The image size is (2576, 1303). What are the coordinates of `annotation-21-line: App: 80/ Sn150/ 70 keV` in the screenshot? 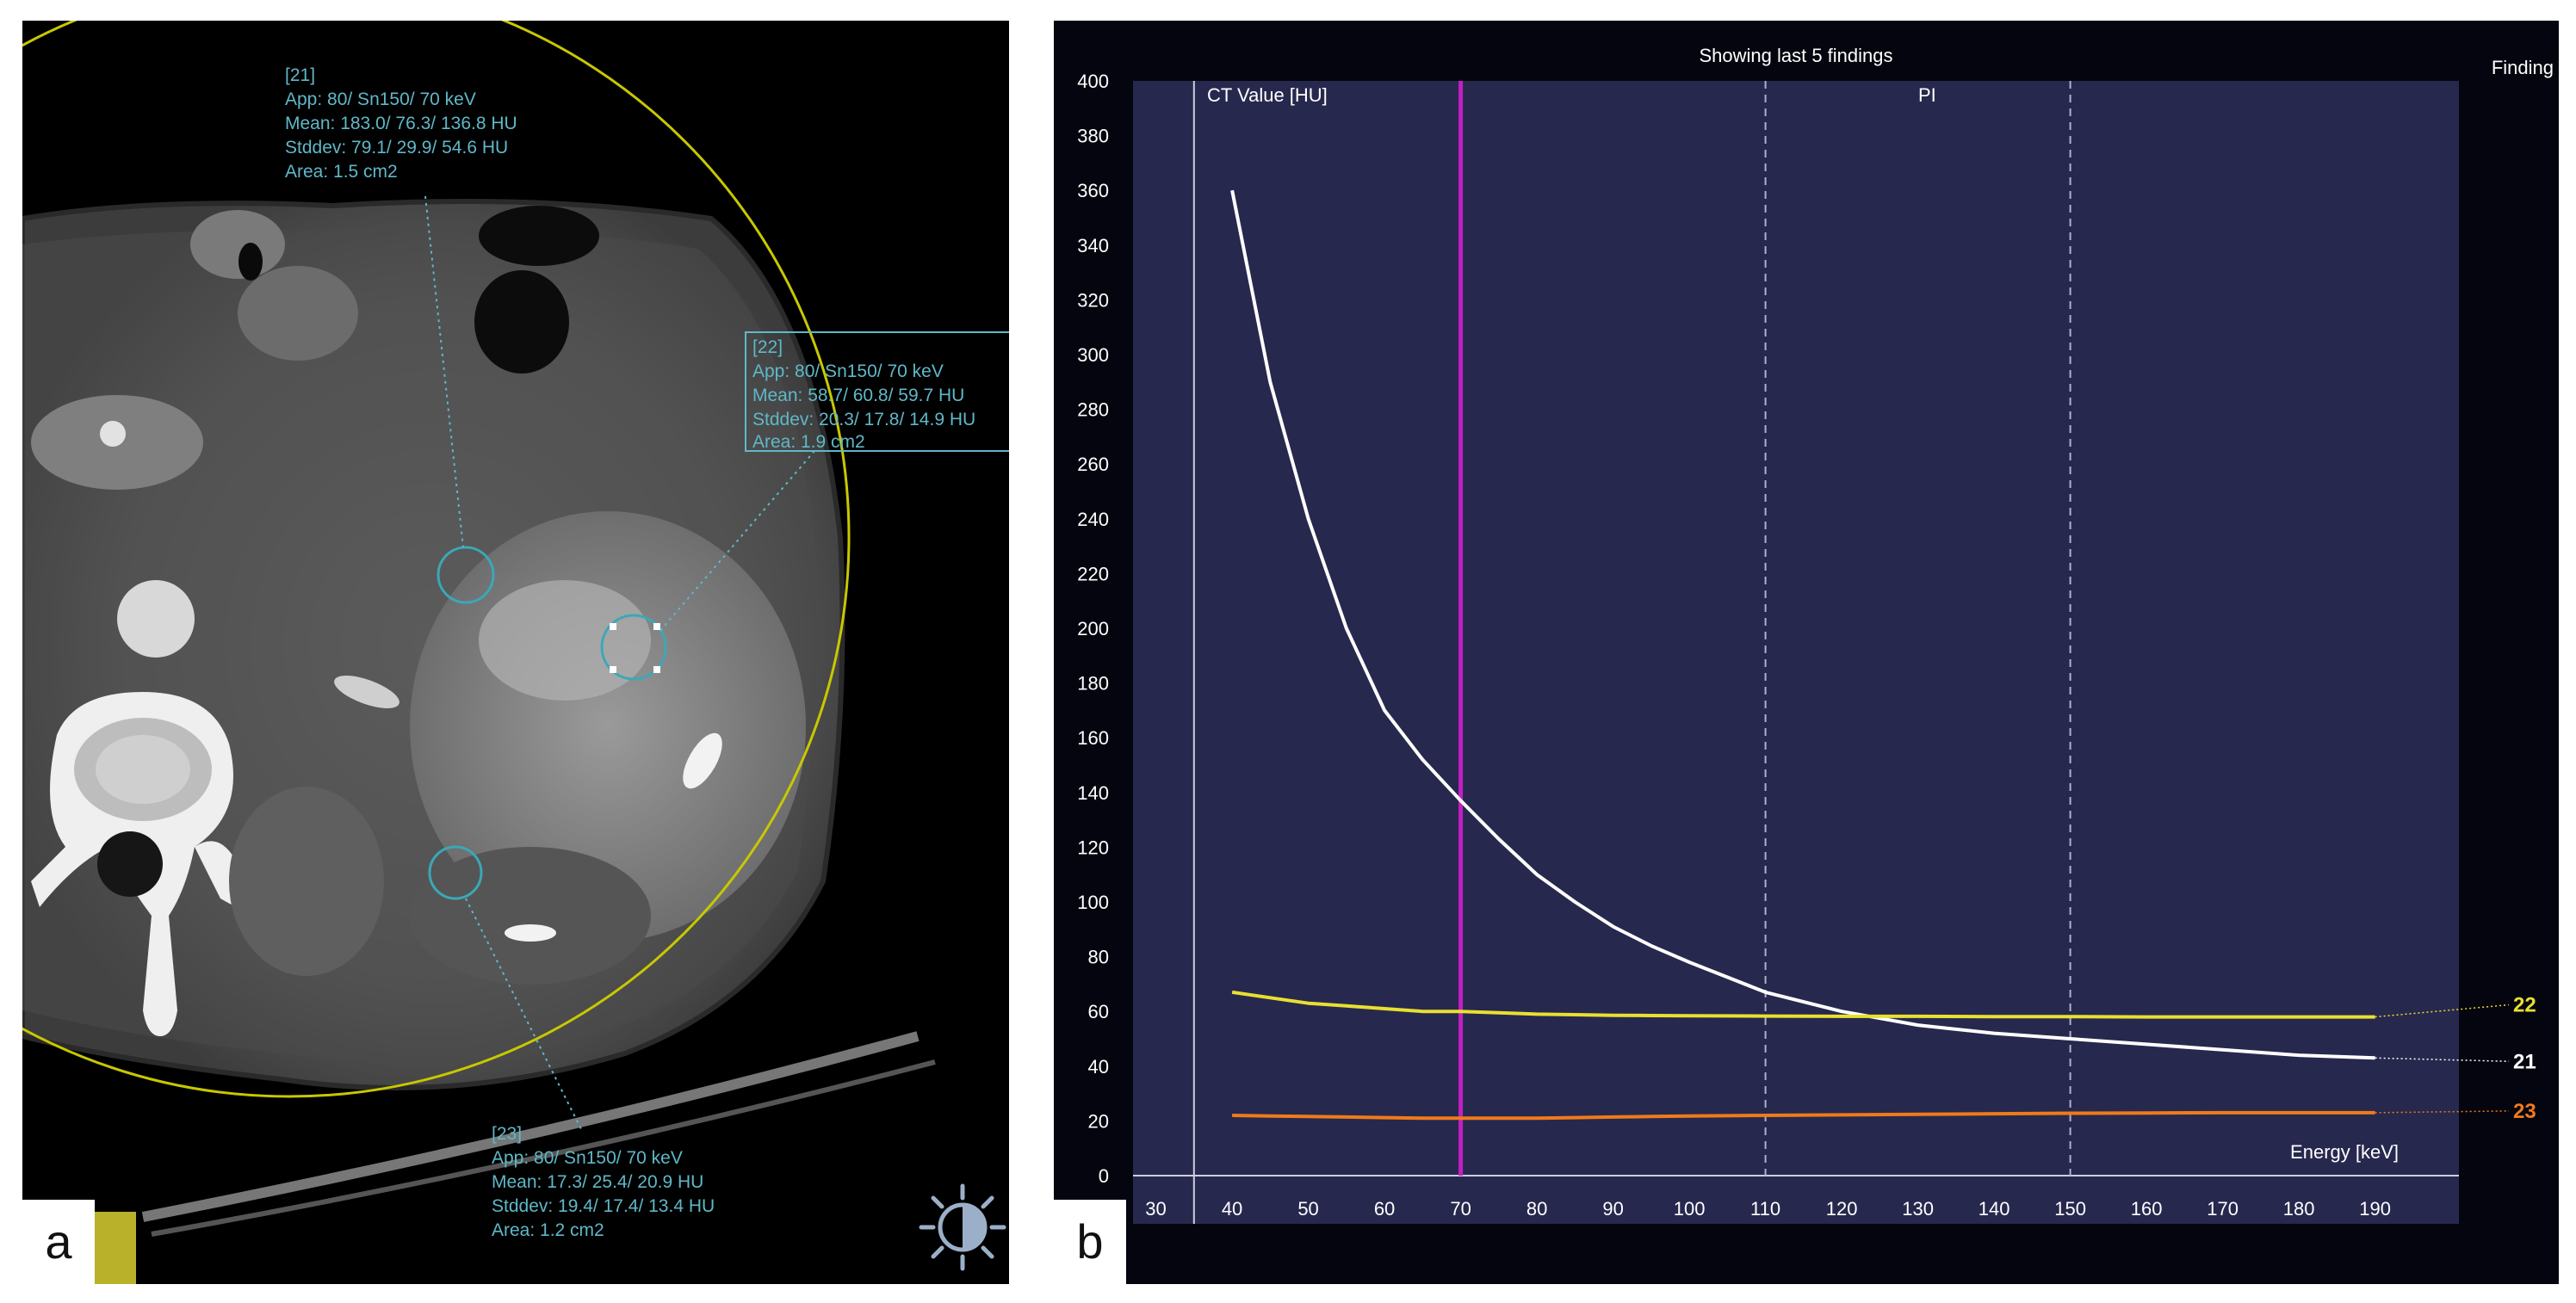 It's located at (380, 99).